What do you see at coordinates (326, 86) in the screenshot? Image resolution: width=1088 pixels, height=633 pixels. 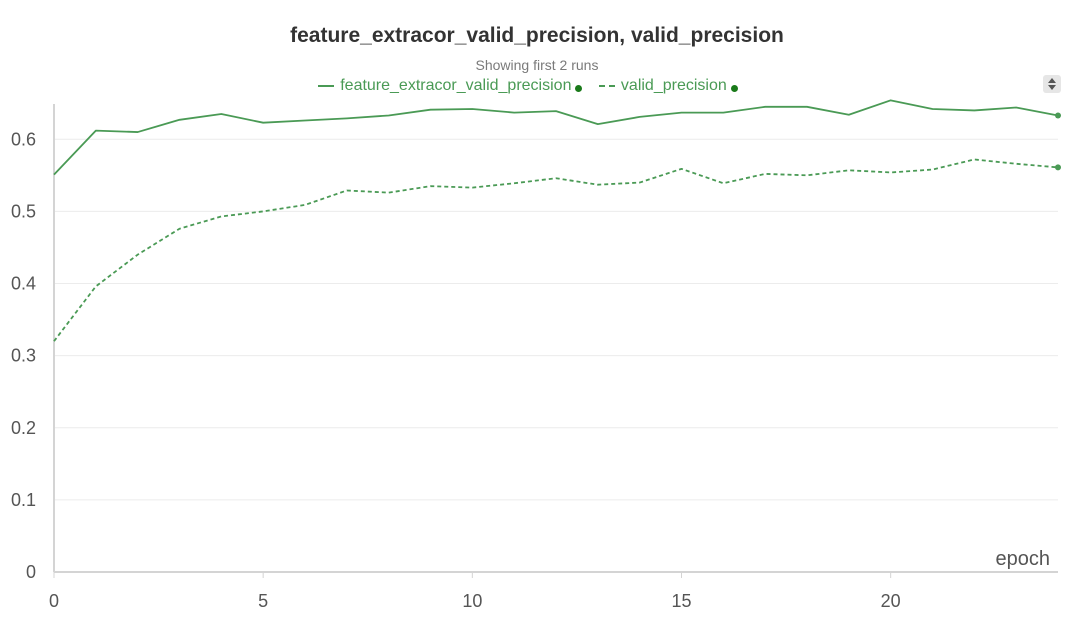 I see `legend-swatch-solid` at bounding box center [326, 86].